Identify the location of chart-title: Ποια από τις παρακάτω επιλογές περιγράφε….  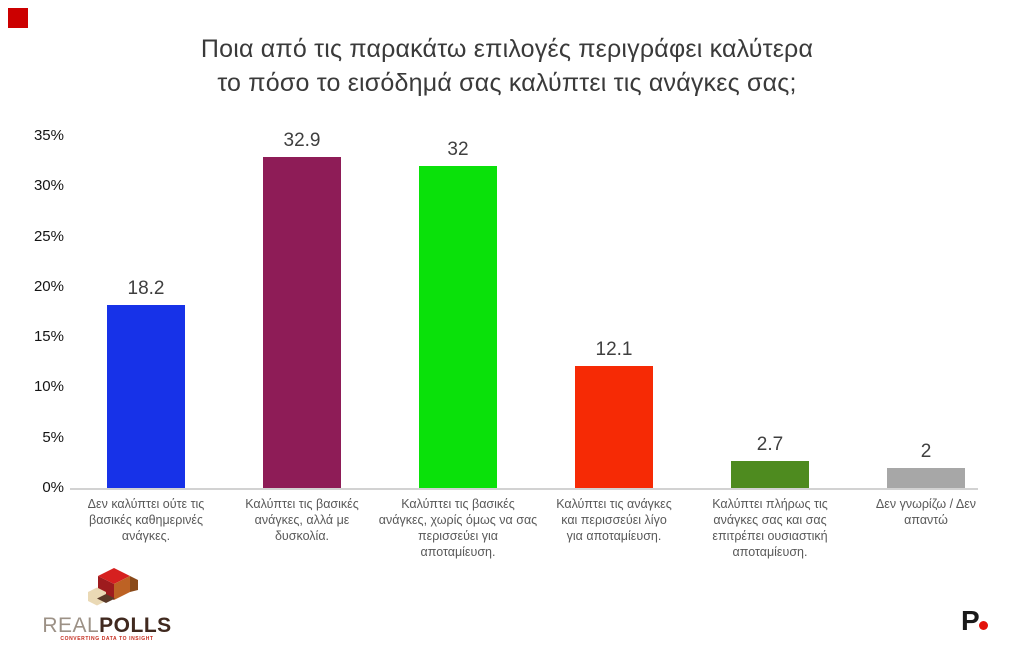
(507, 66).